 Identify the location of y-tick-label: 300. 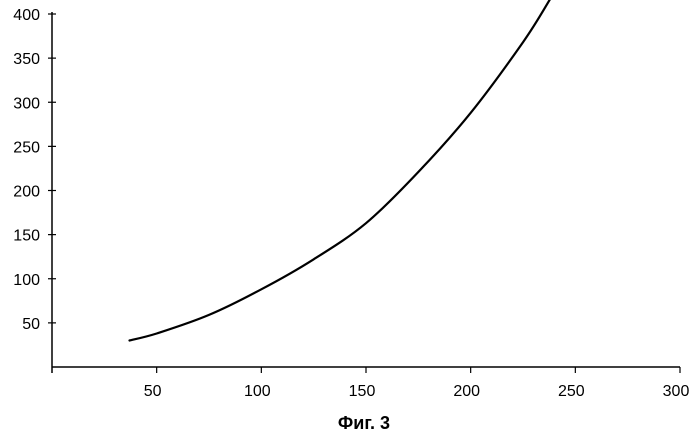
(26, 103).